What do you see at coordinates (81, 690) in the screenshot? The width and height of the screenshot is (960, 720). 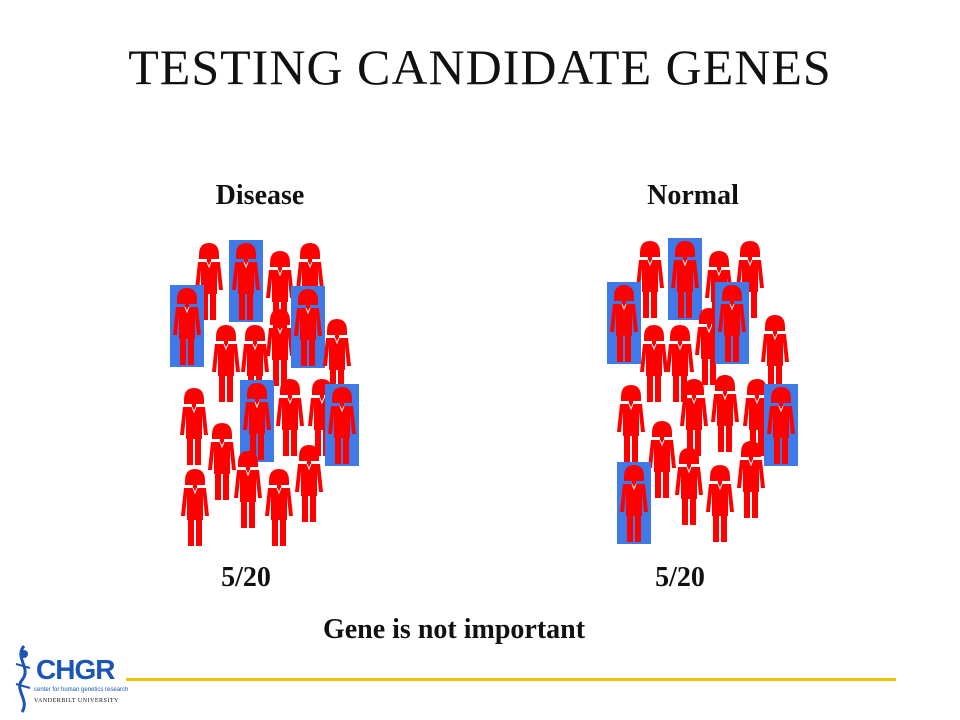 I see `logo-subtitle: center for human genetics research` at bounding box center [81, 690].